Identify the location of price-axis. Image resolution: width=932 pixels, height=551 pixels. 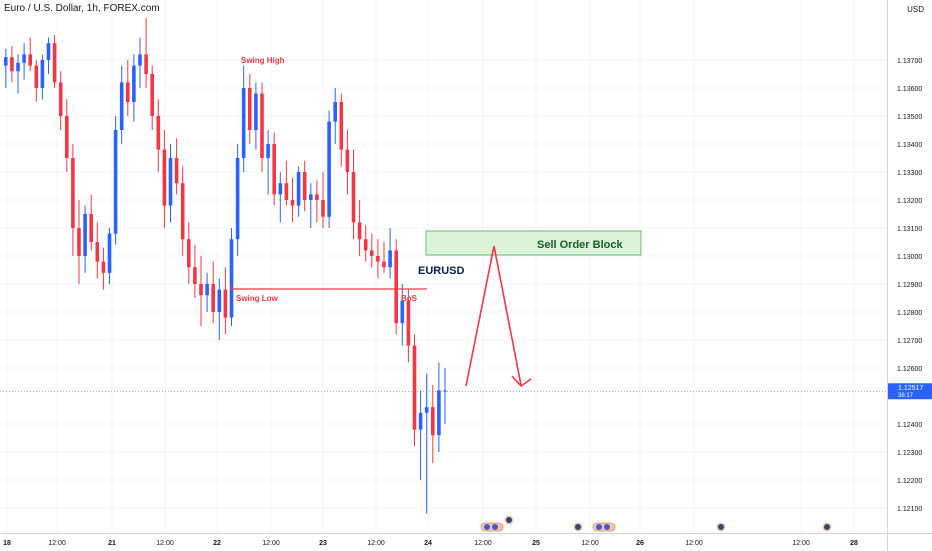
(909, 266).